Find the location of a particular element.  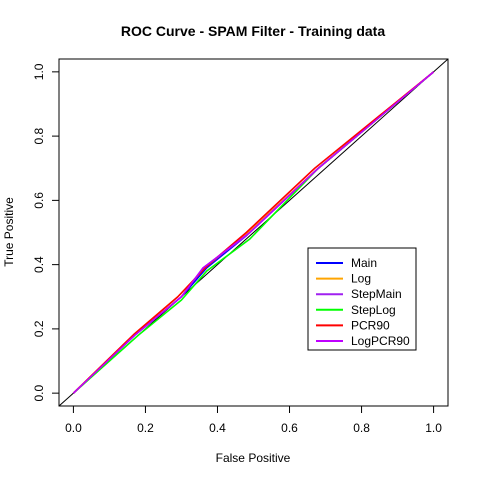

legend-box is located at coordinates (362, 299).